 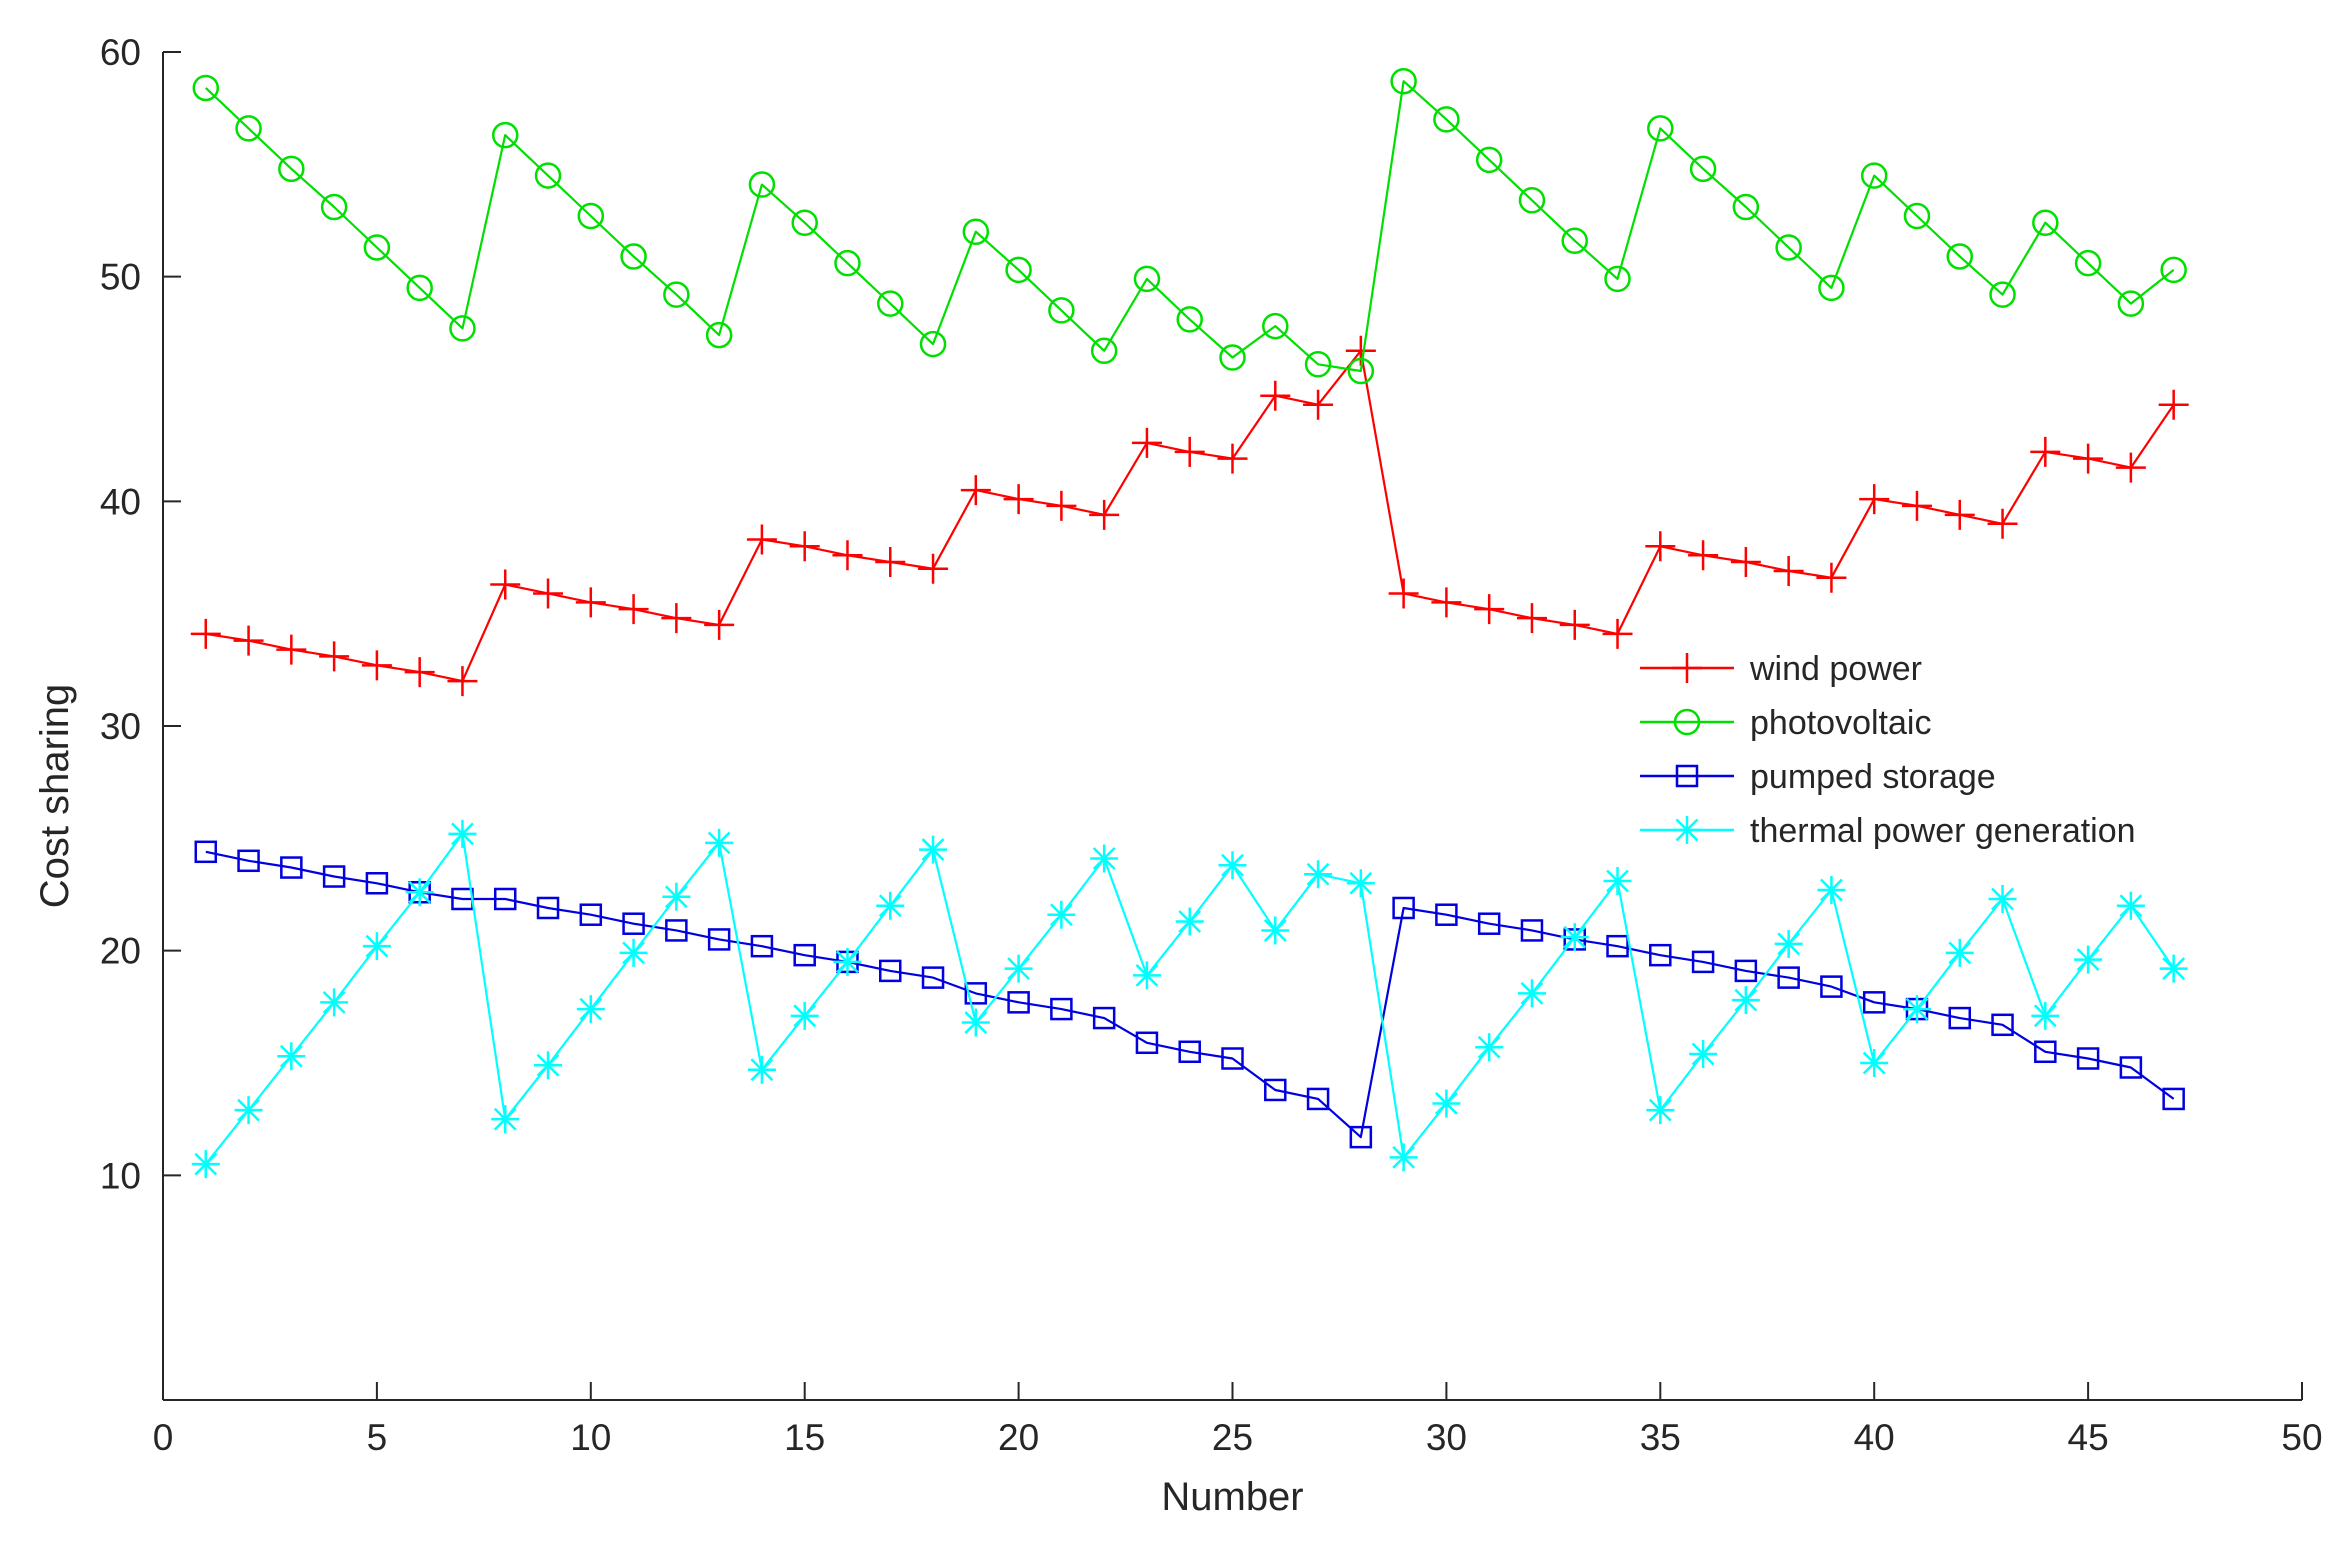 I want to click on x-tick-label: 25, so click(x=1232, y=1437).